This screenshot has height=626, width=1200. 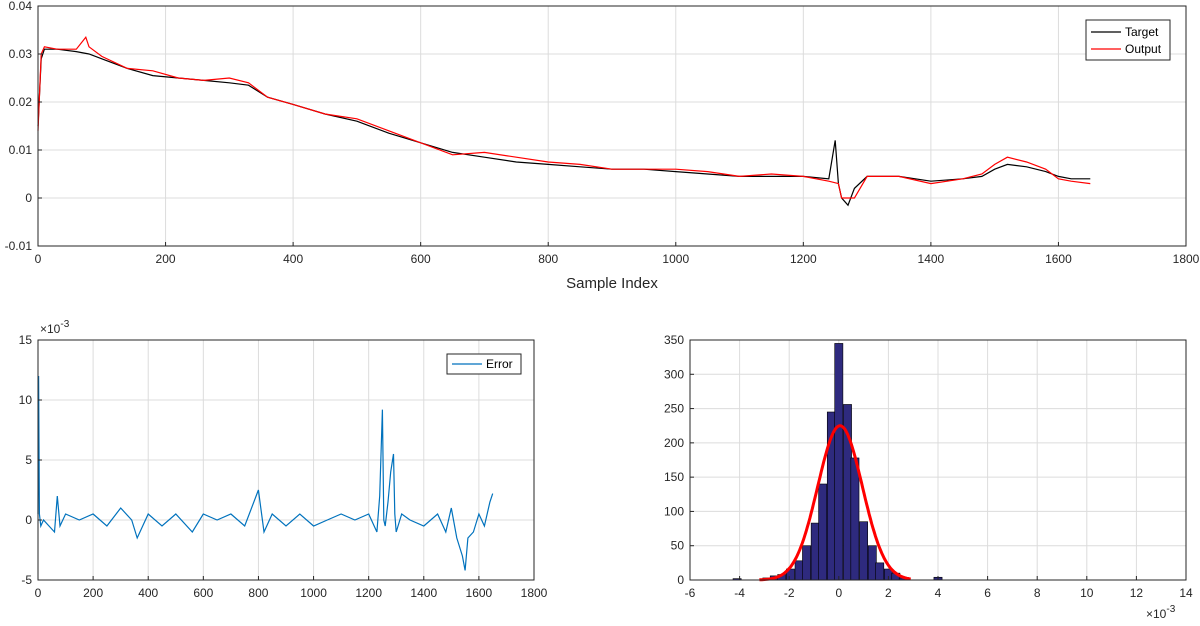 I want to click on histogram-x-tick-label: 14, so click(x=1186, y=593).